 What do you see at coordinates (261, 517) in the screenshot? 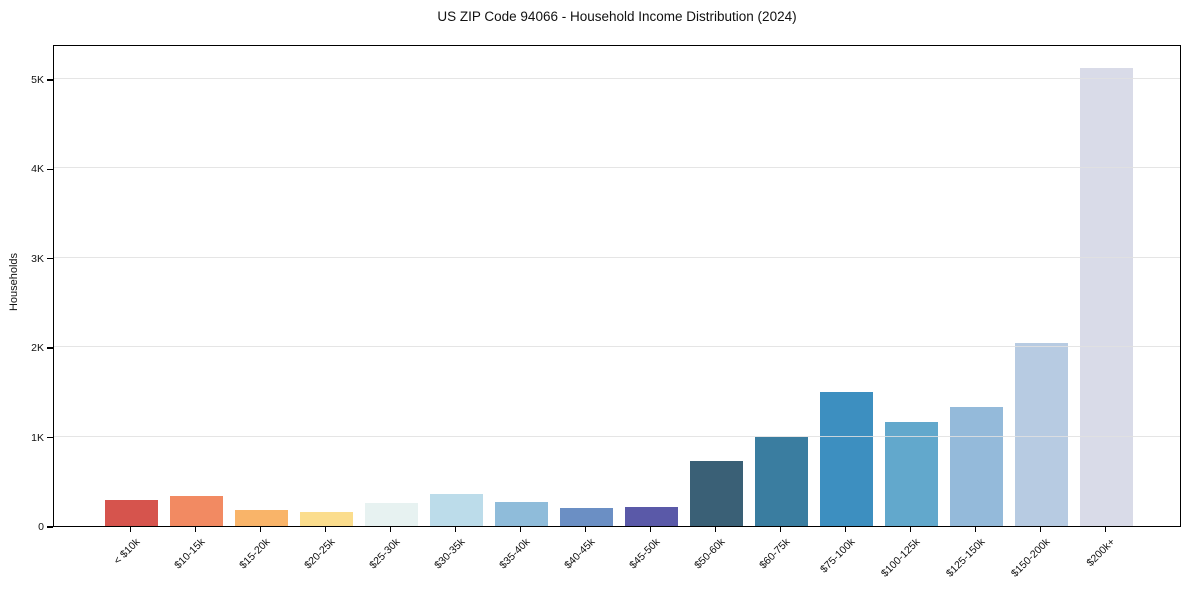
I see `bar-15-20k` at bounding box center [261, 517].